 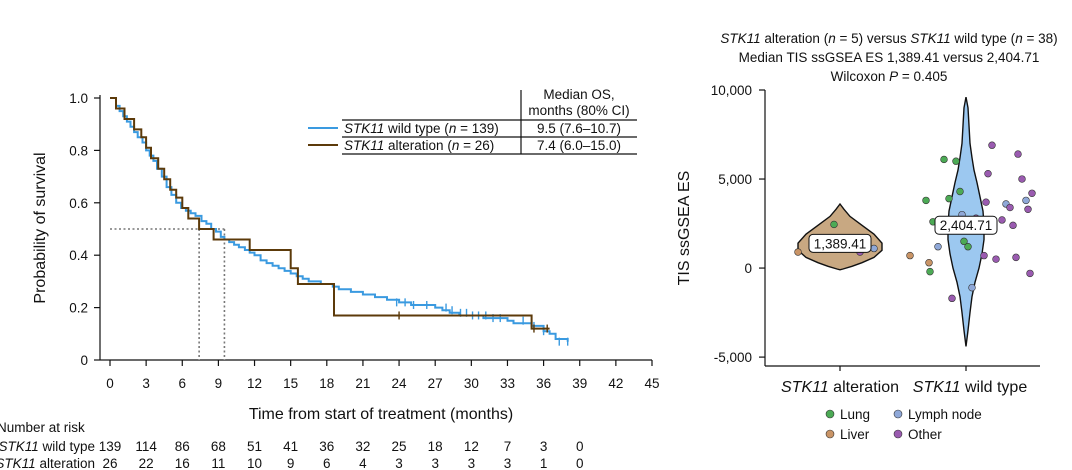 I want to click on legend-wild-label: STK11 wild type (n = 139), so click(x=421, y=128).